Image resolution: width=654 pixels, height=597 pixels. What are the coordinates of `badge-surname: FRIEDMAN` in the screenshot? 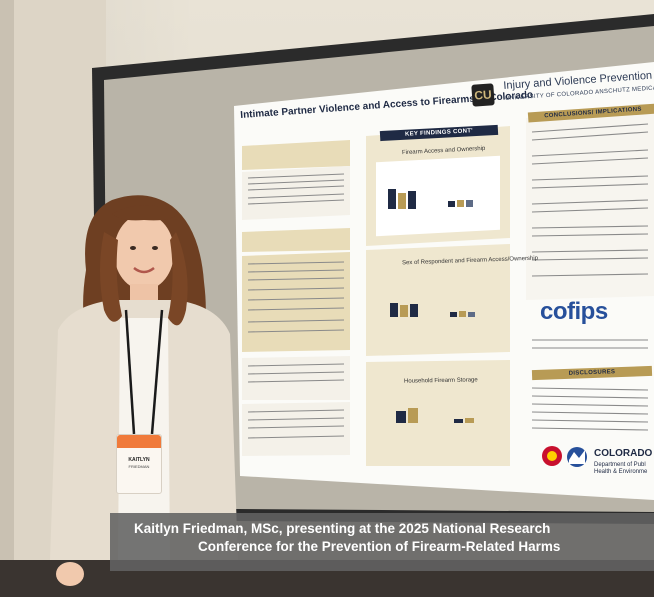 It's located at (139, 466).